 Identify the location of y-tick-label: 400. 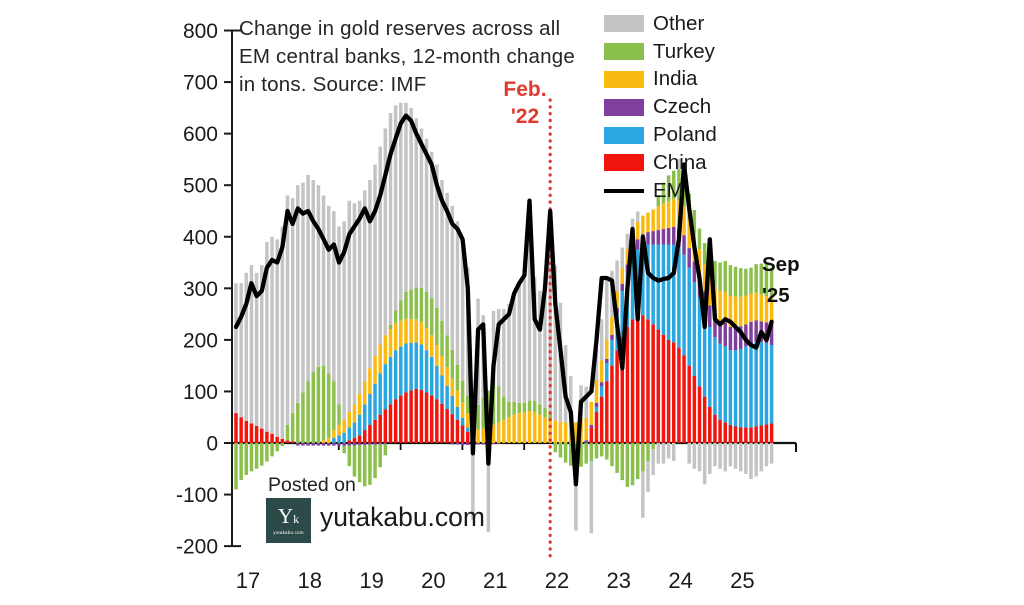
(200, 237).